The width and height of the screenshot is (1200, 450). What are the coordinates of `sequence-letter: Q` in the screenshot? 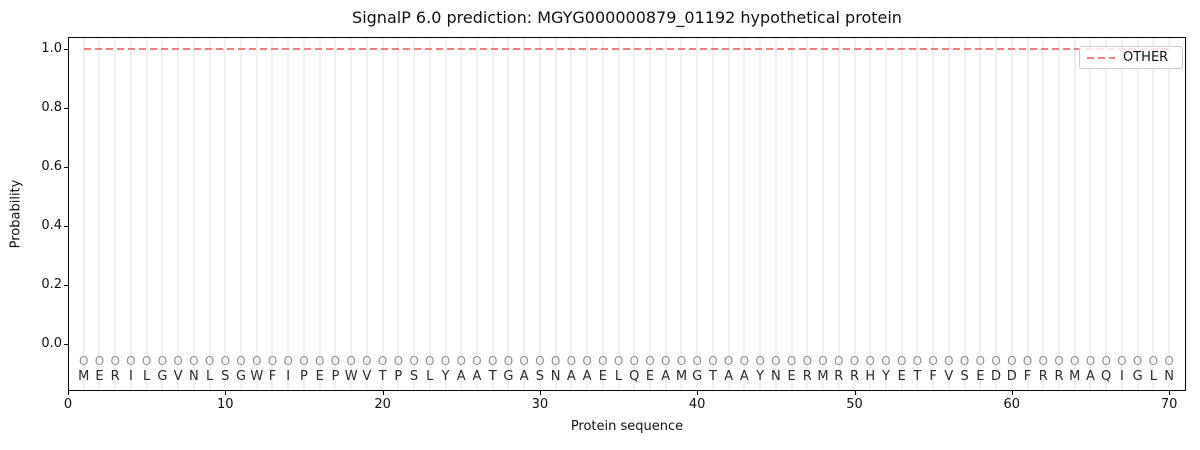 It's located at (634, 376).